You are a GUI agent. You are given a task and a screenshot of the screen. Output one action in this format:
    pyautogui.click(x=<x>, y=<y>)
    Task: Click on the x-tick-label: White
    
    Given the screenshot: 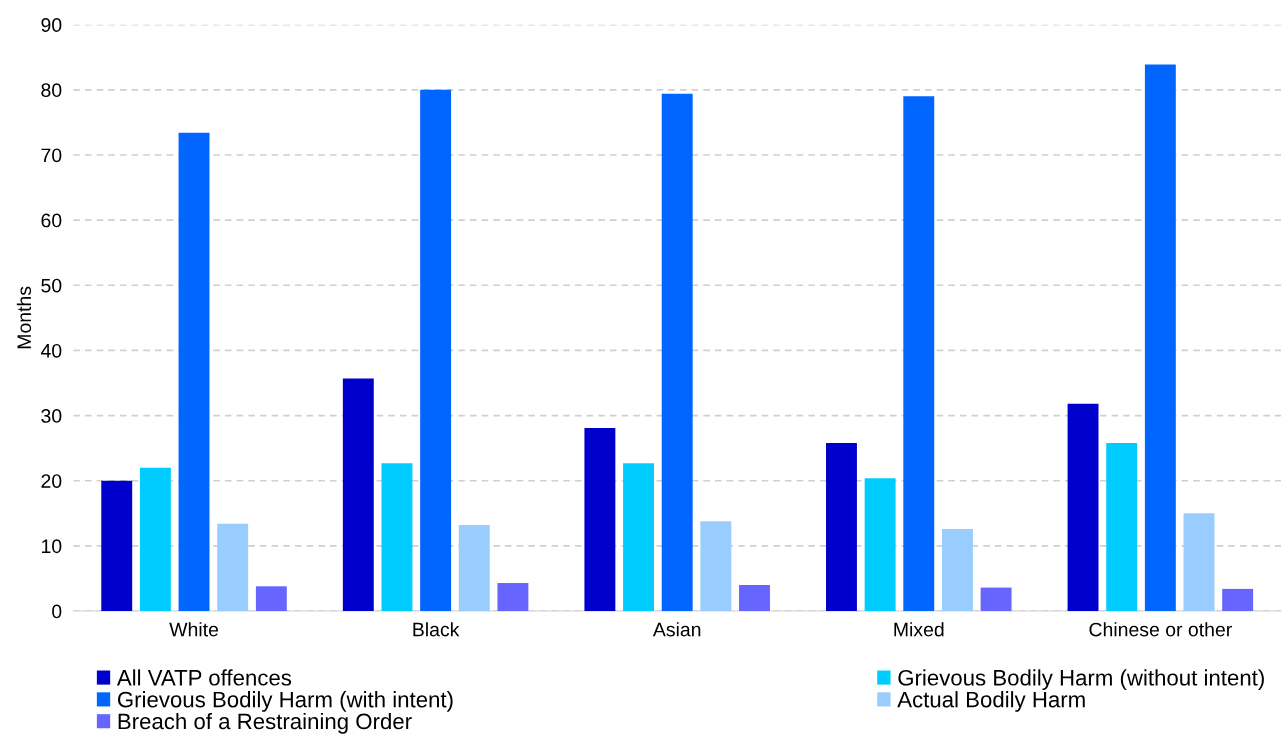 What is the action you would take?
    pyautogui.click(x=194, y=629)
    